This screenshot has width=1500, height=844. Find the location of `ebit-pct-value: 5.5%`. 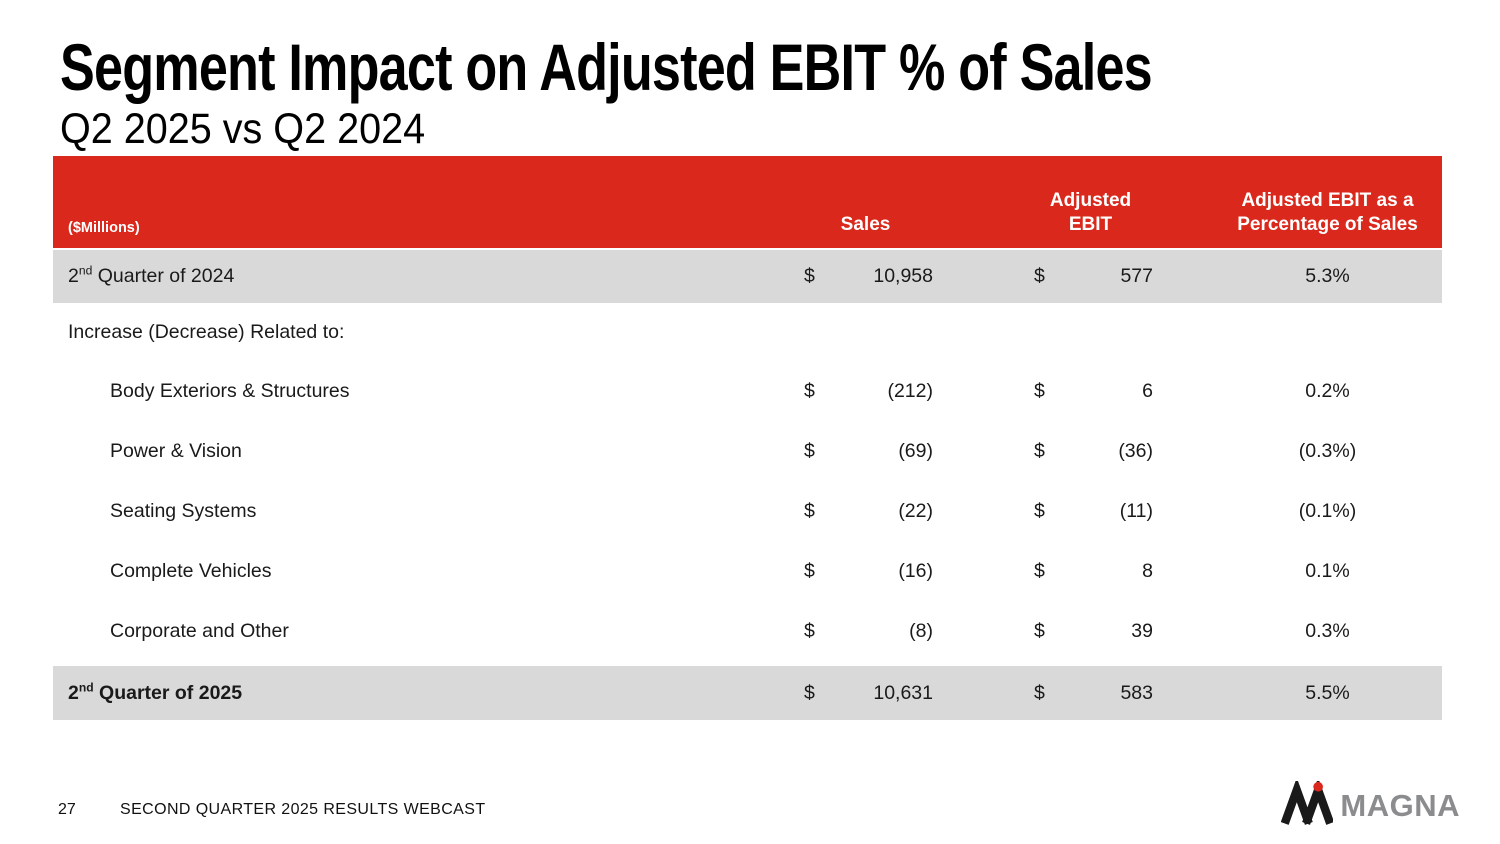

ebit-pct-value: 5.5% is located at coordinates (1327, 692).